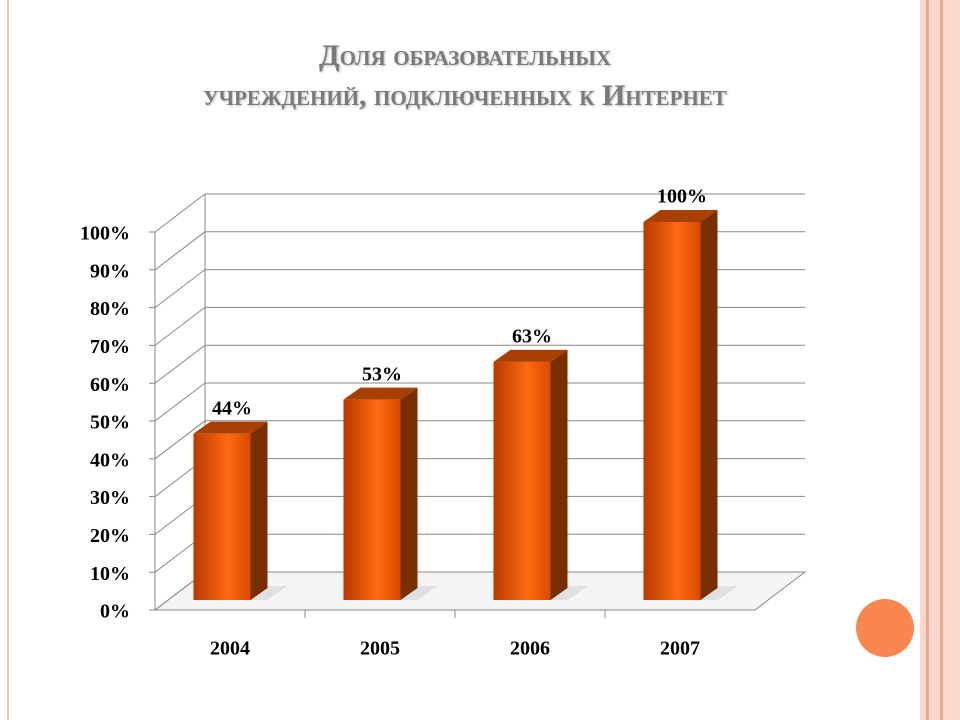  Describe the element at coordinates (110, 574) in the screenshot. I see `y-tick-label: 10%` at that location.